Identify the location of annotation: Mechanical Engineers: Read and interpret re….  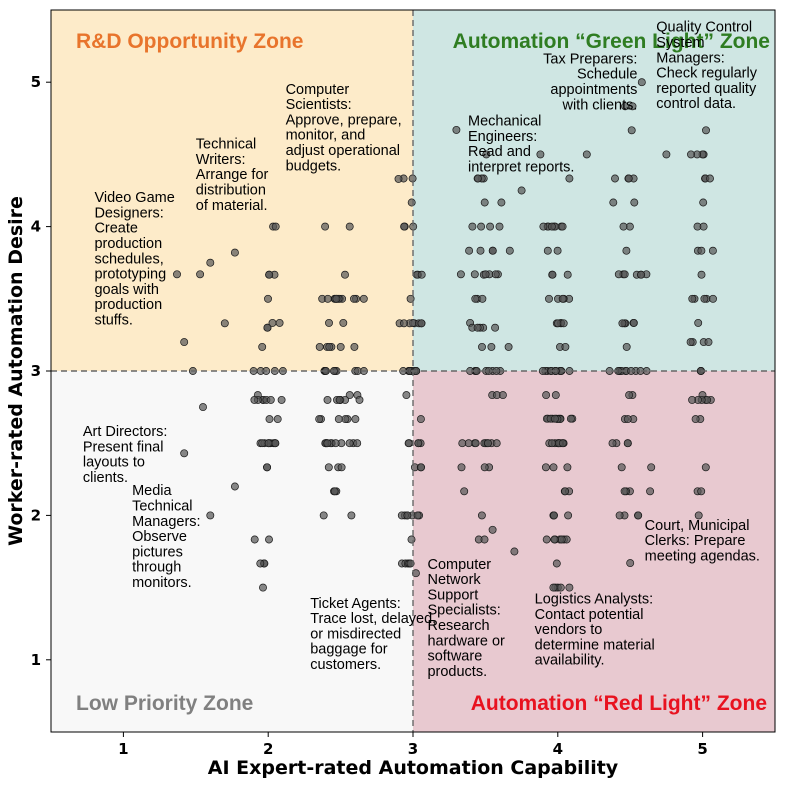
(521, 145).